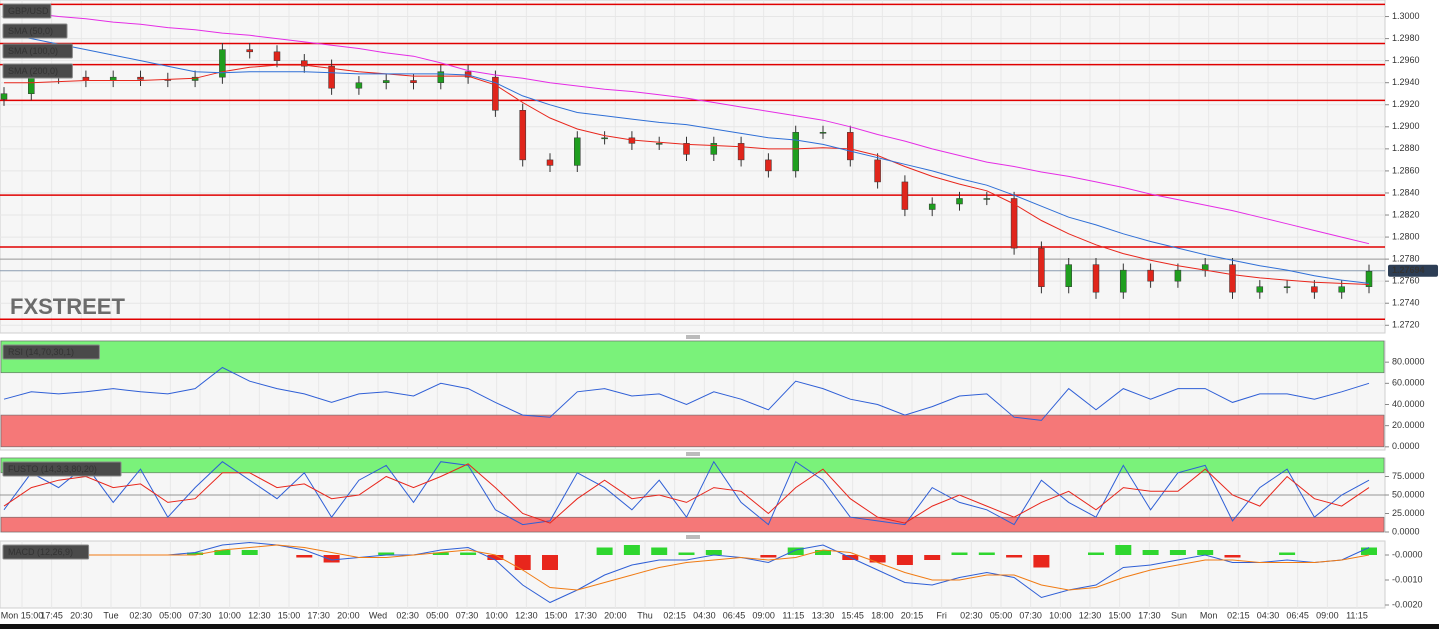 This screenshot has height=629, width=1439. What do you see at coordinates (110, 615) in the screenshot?
I see `x-tick-label: Tue` at bounding box center [110, 615].